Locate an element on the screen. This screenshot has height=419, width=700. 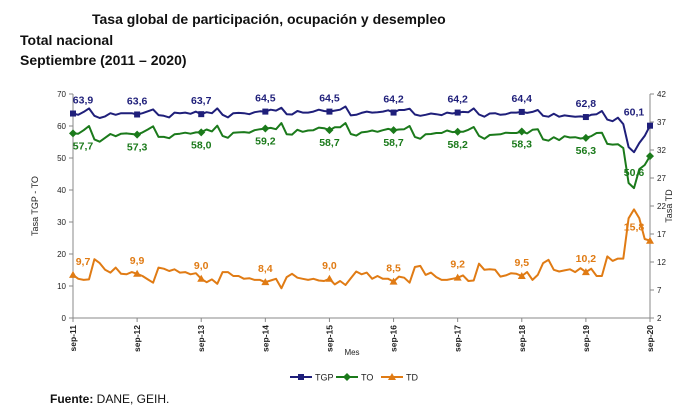
legend-marker-to is located at coordinates (347, 377).